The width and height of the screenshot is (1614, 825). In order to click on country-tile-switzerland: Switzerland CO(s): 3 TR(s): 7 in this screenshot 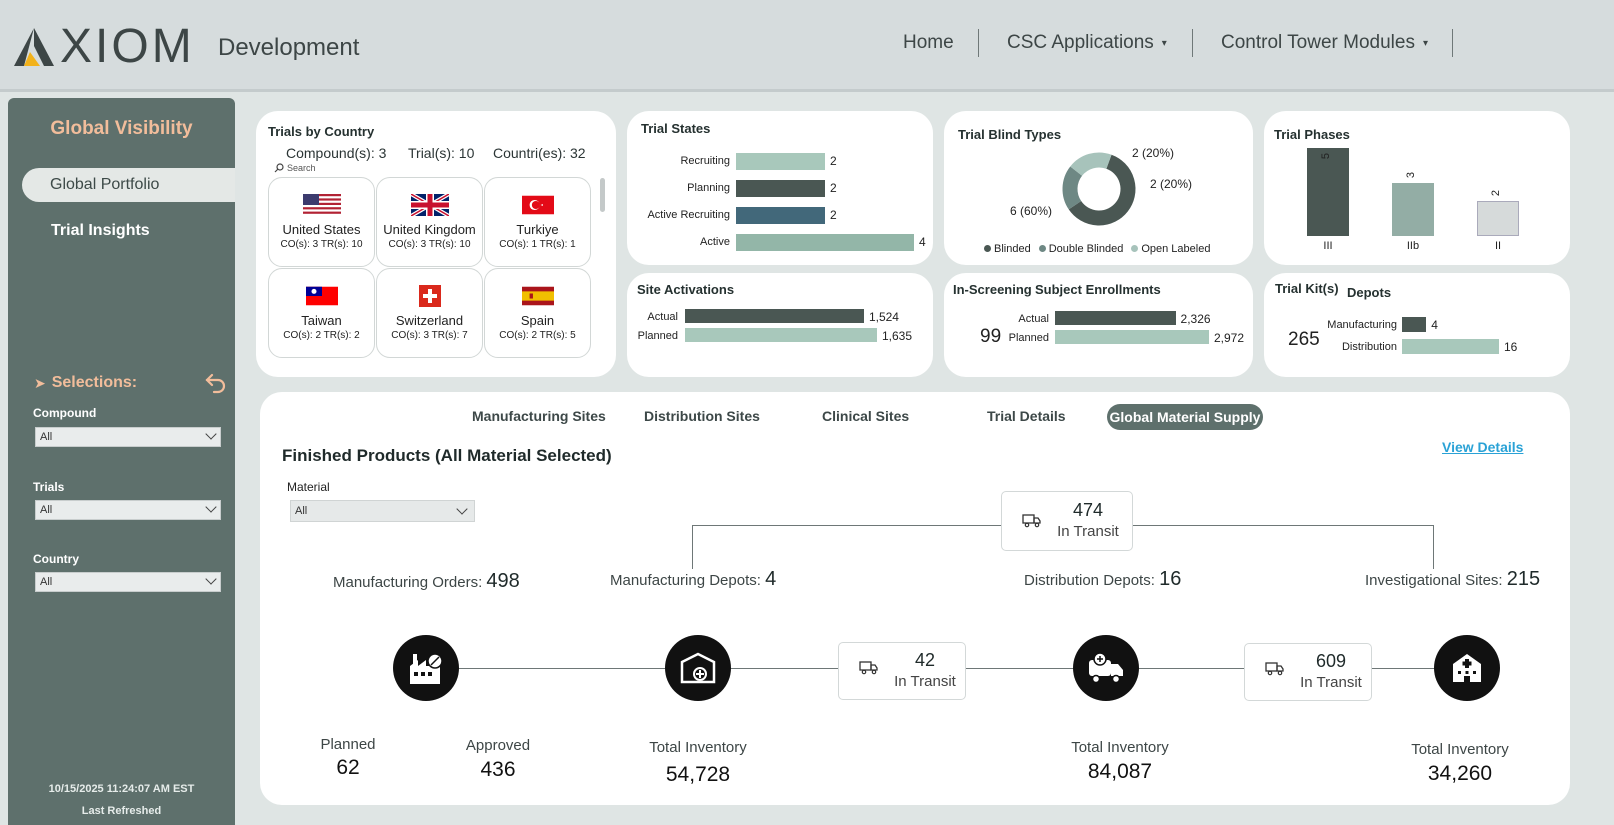, I will do `click(429, 313)`.